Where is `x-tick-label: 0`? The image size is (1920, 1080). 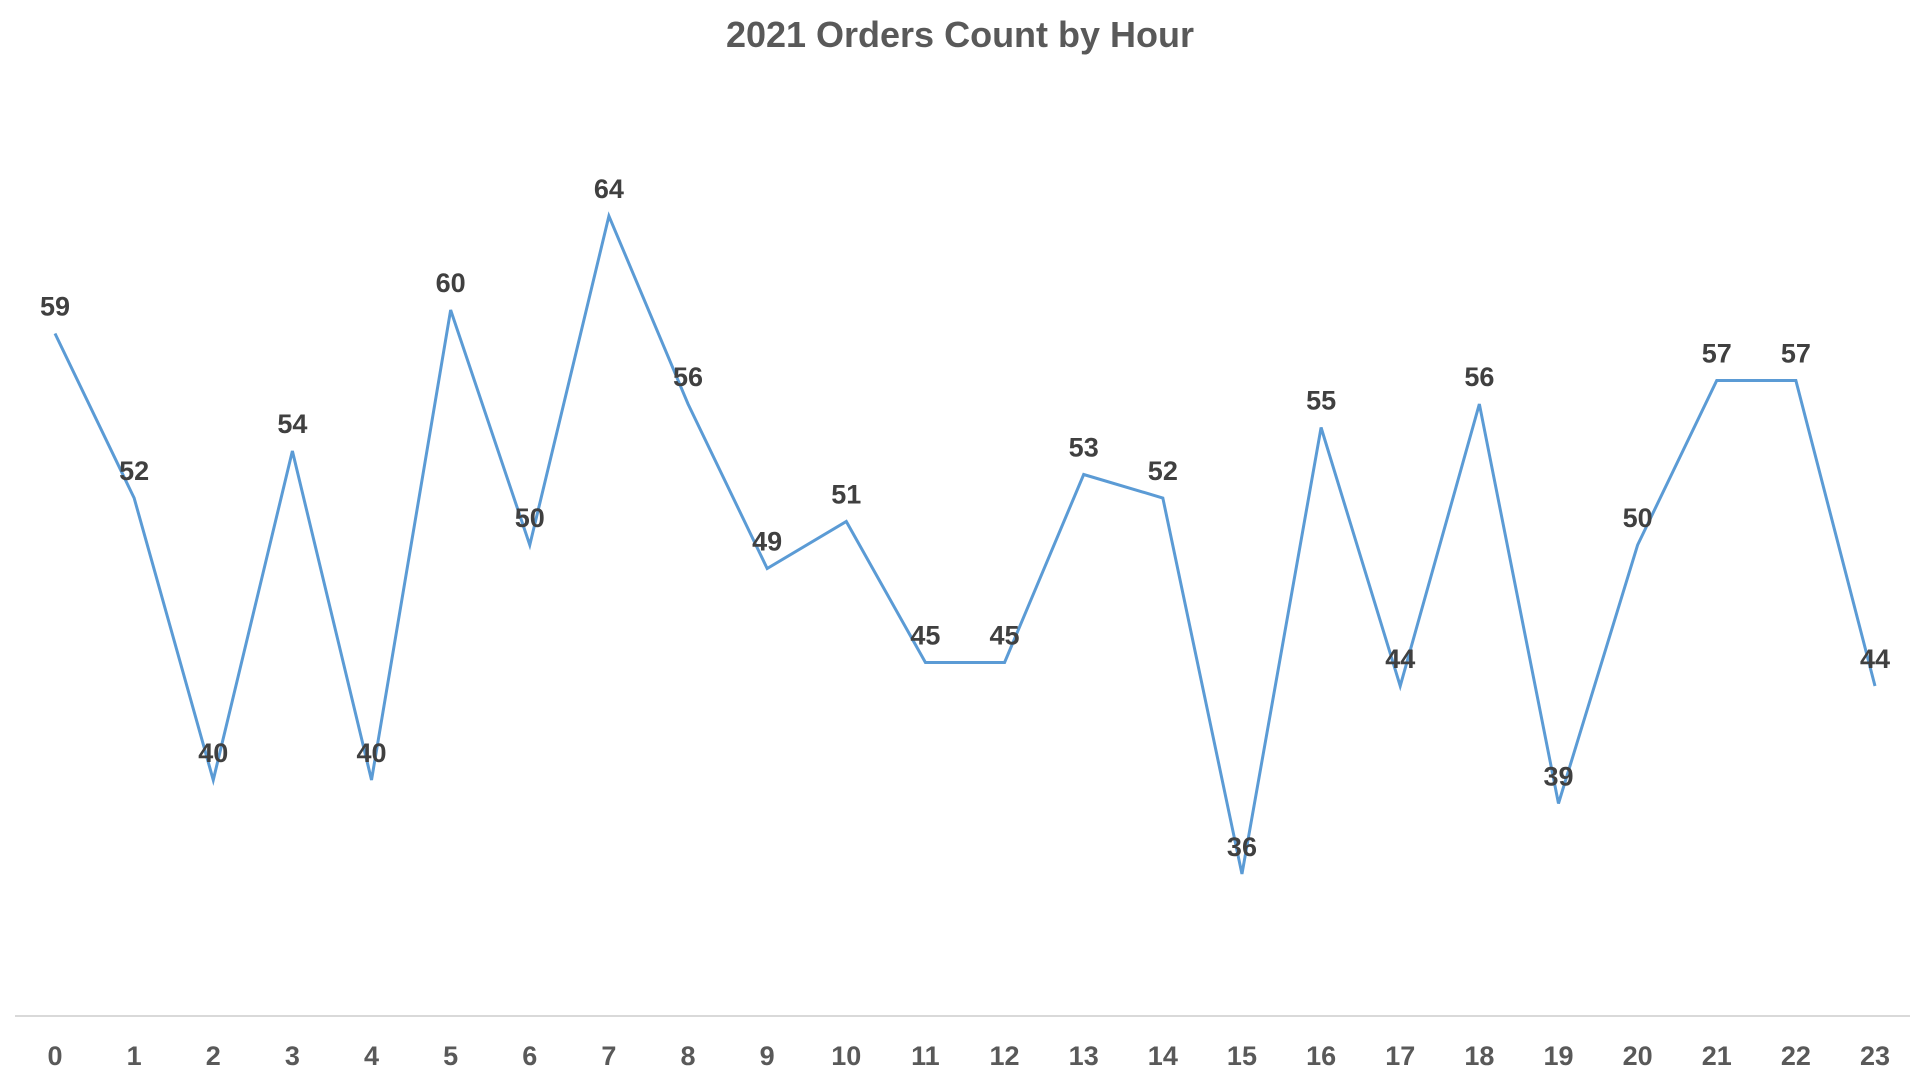 x-tick-label: 0 is located at coordinates (54, 1056).